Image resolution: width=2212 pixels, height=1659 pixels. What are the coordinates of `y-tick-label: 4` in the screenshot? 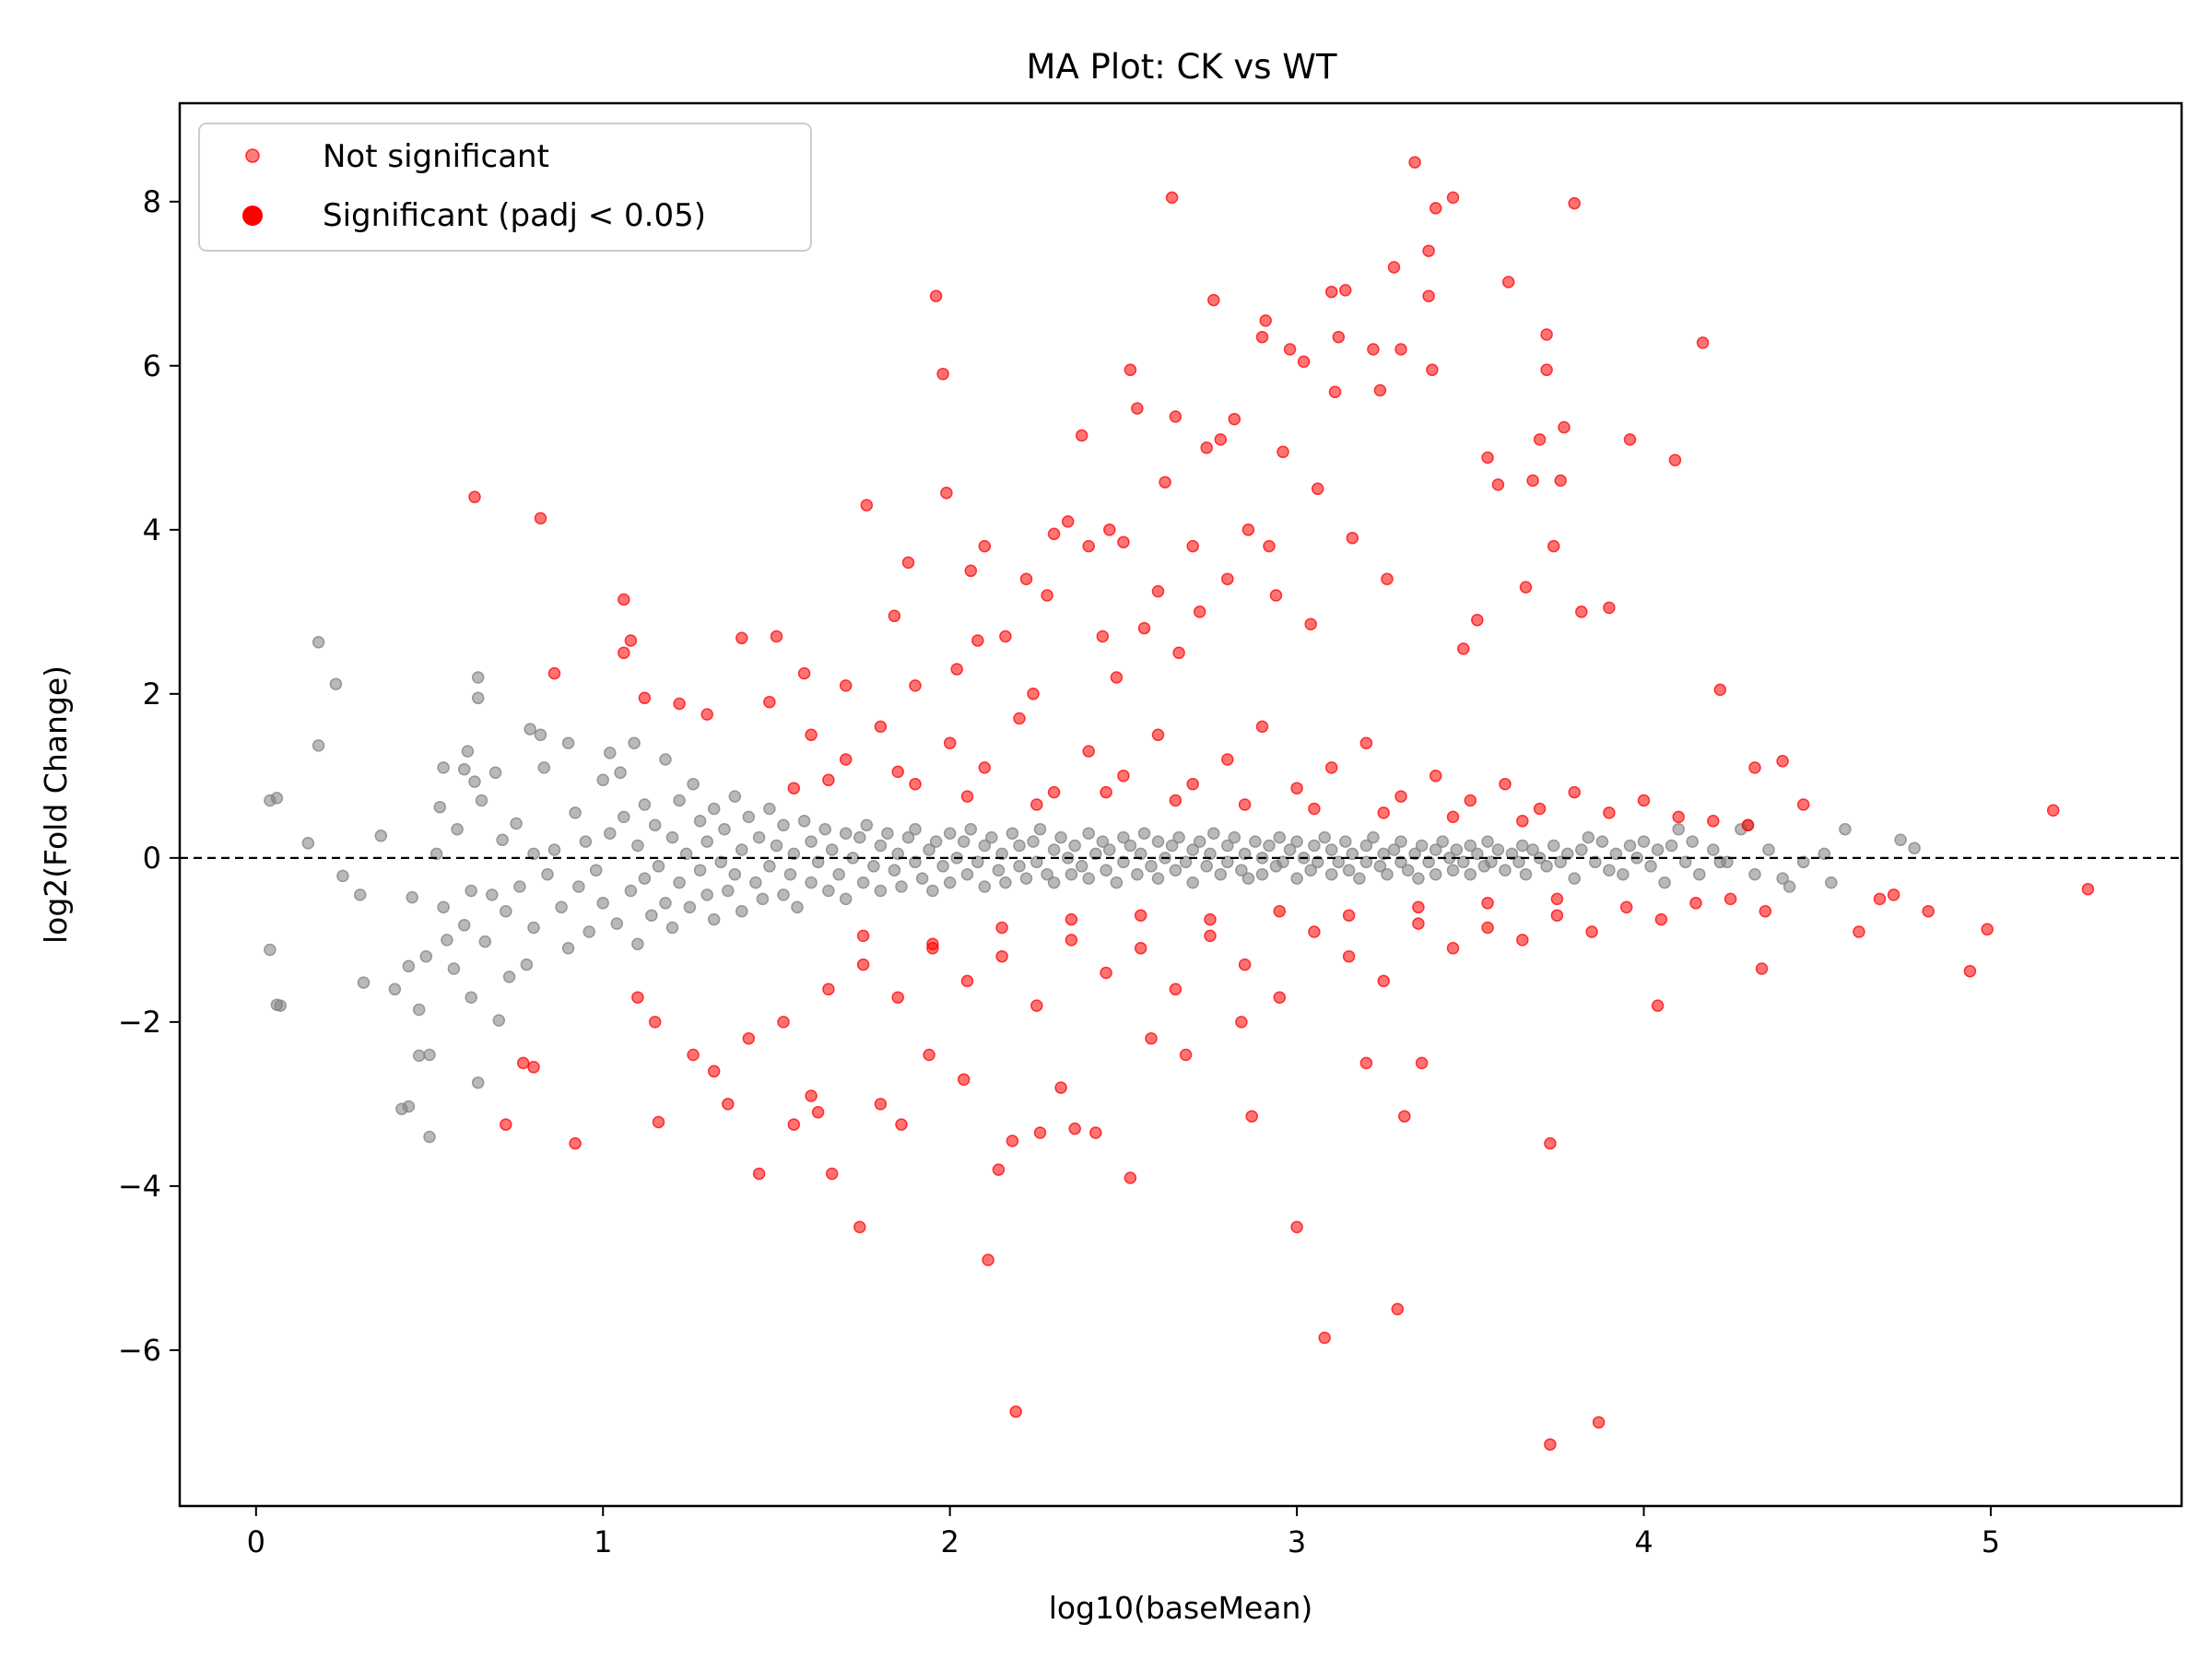 It's located at (152, 529).